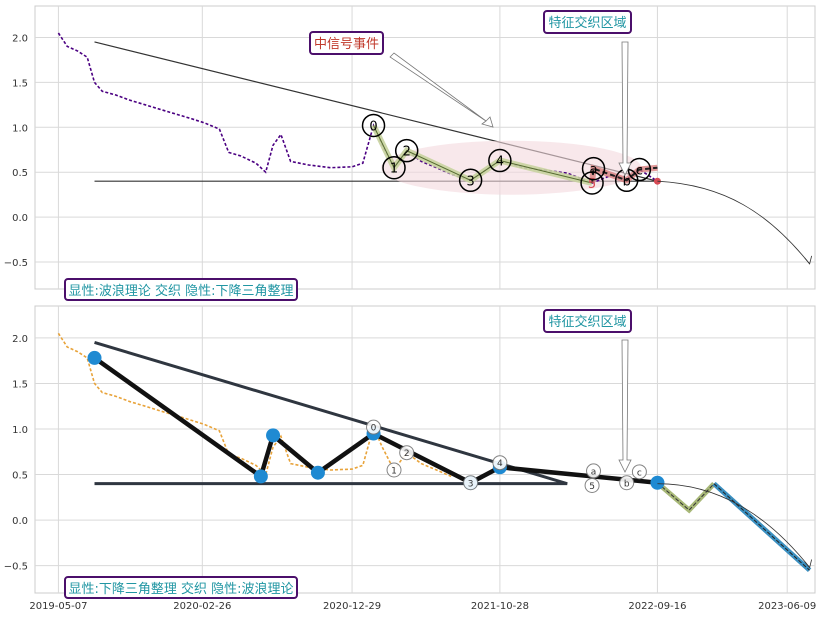 This screenshot has height=617, width=822. Describe the element at coordinates (787, 606) in the screenshot. I see `x-tick-label: 2023-06-09` at that location.